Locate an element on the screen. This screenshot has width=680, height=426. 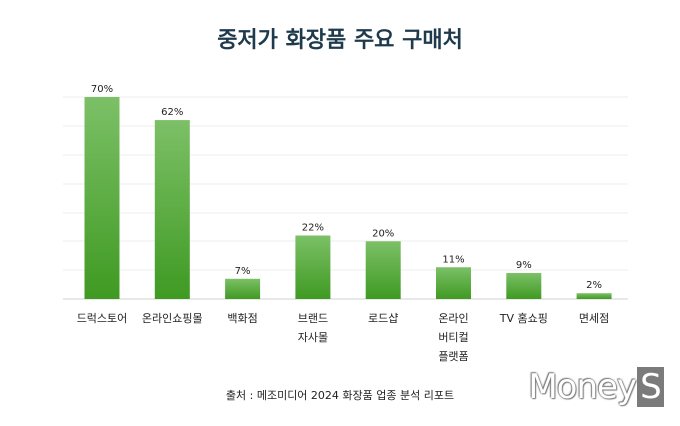
data-label: 20% is located at coordinates (383, 233).